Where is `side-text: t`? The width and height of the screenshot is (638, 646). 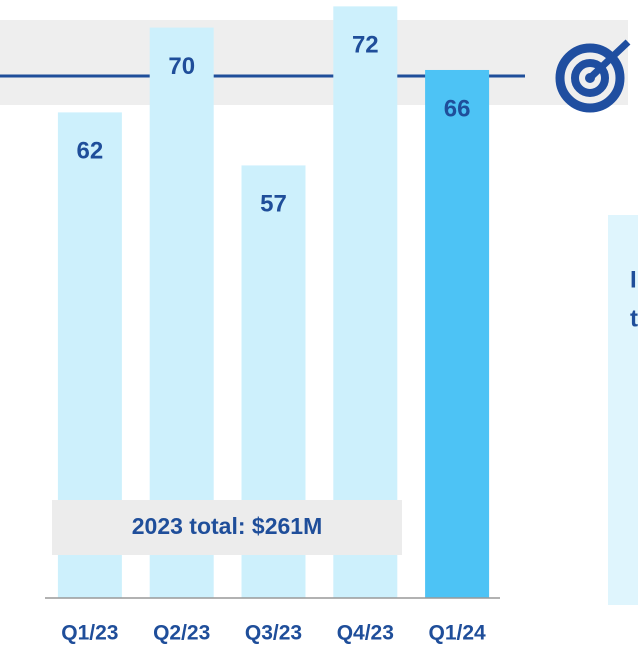
side-text: t is located at coordinates (634, 318).